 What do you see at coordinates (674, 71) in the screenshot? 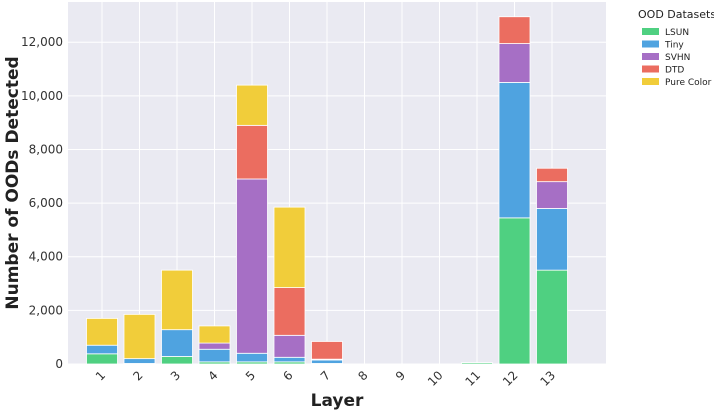
I see `legend-label: DTD` at bounding box center [674, 71].